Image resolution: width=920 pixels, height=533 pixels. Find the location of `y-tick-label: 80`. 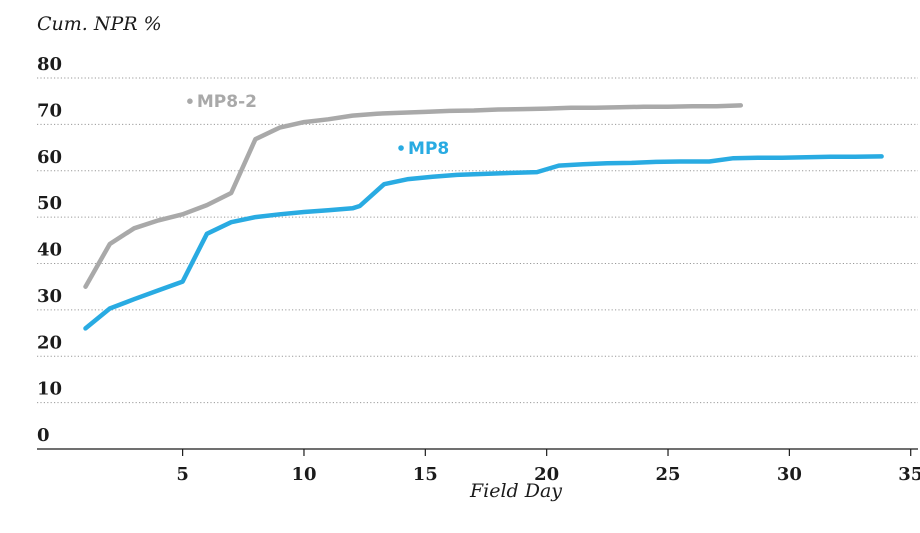

y-tick-label: 80 is located at coordinates (49, 64).